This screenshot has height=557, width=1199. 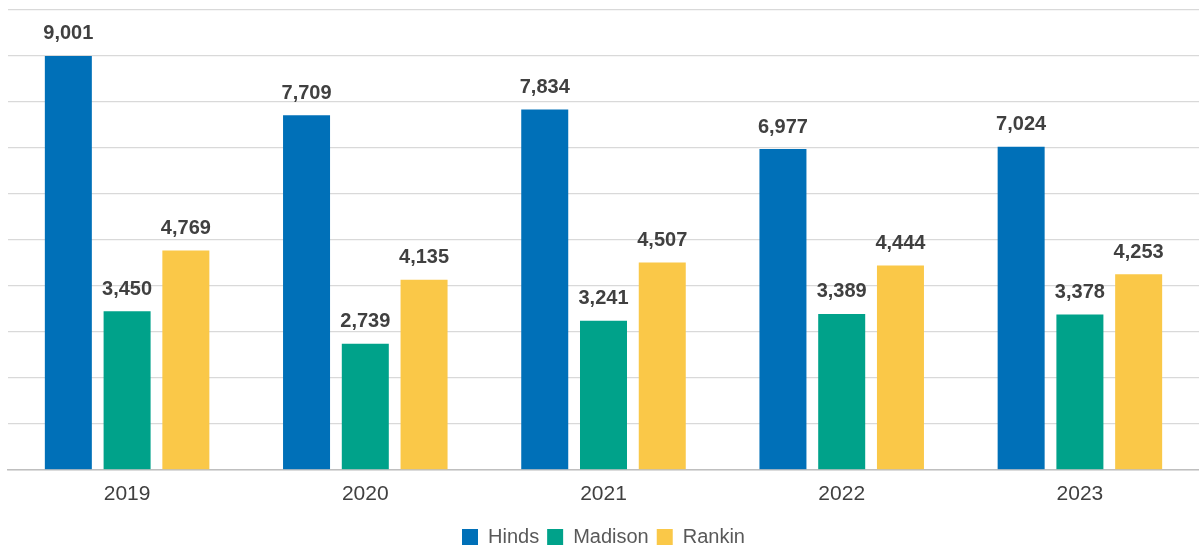 I want to click on legend-label: Rankin, so click(x=713, y=535).